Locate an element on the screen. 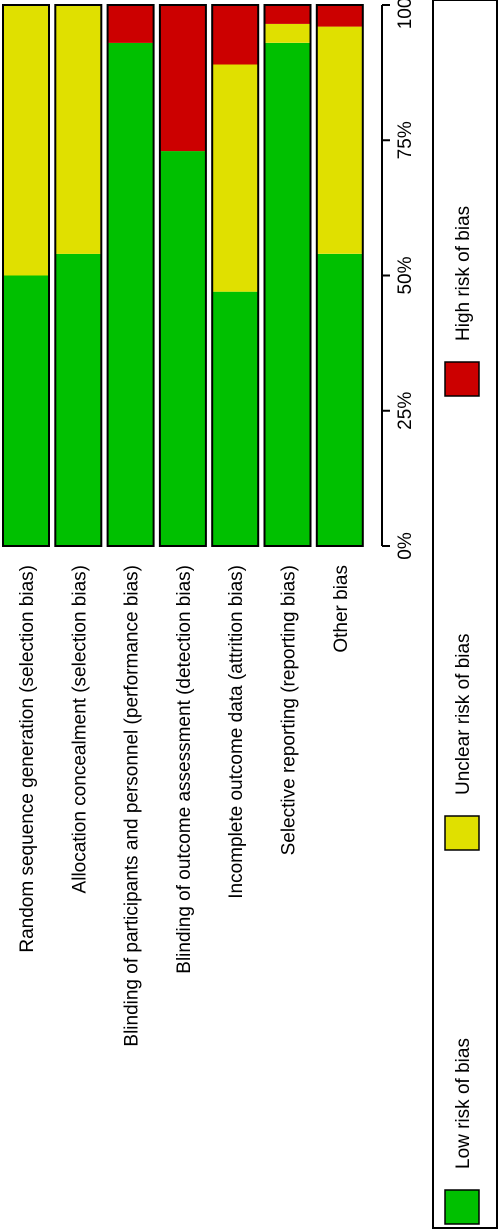  axis-tick-label-100: 100% is located at coordinates (405, 14).